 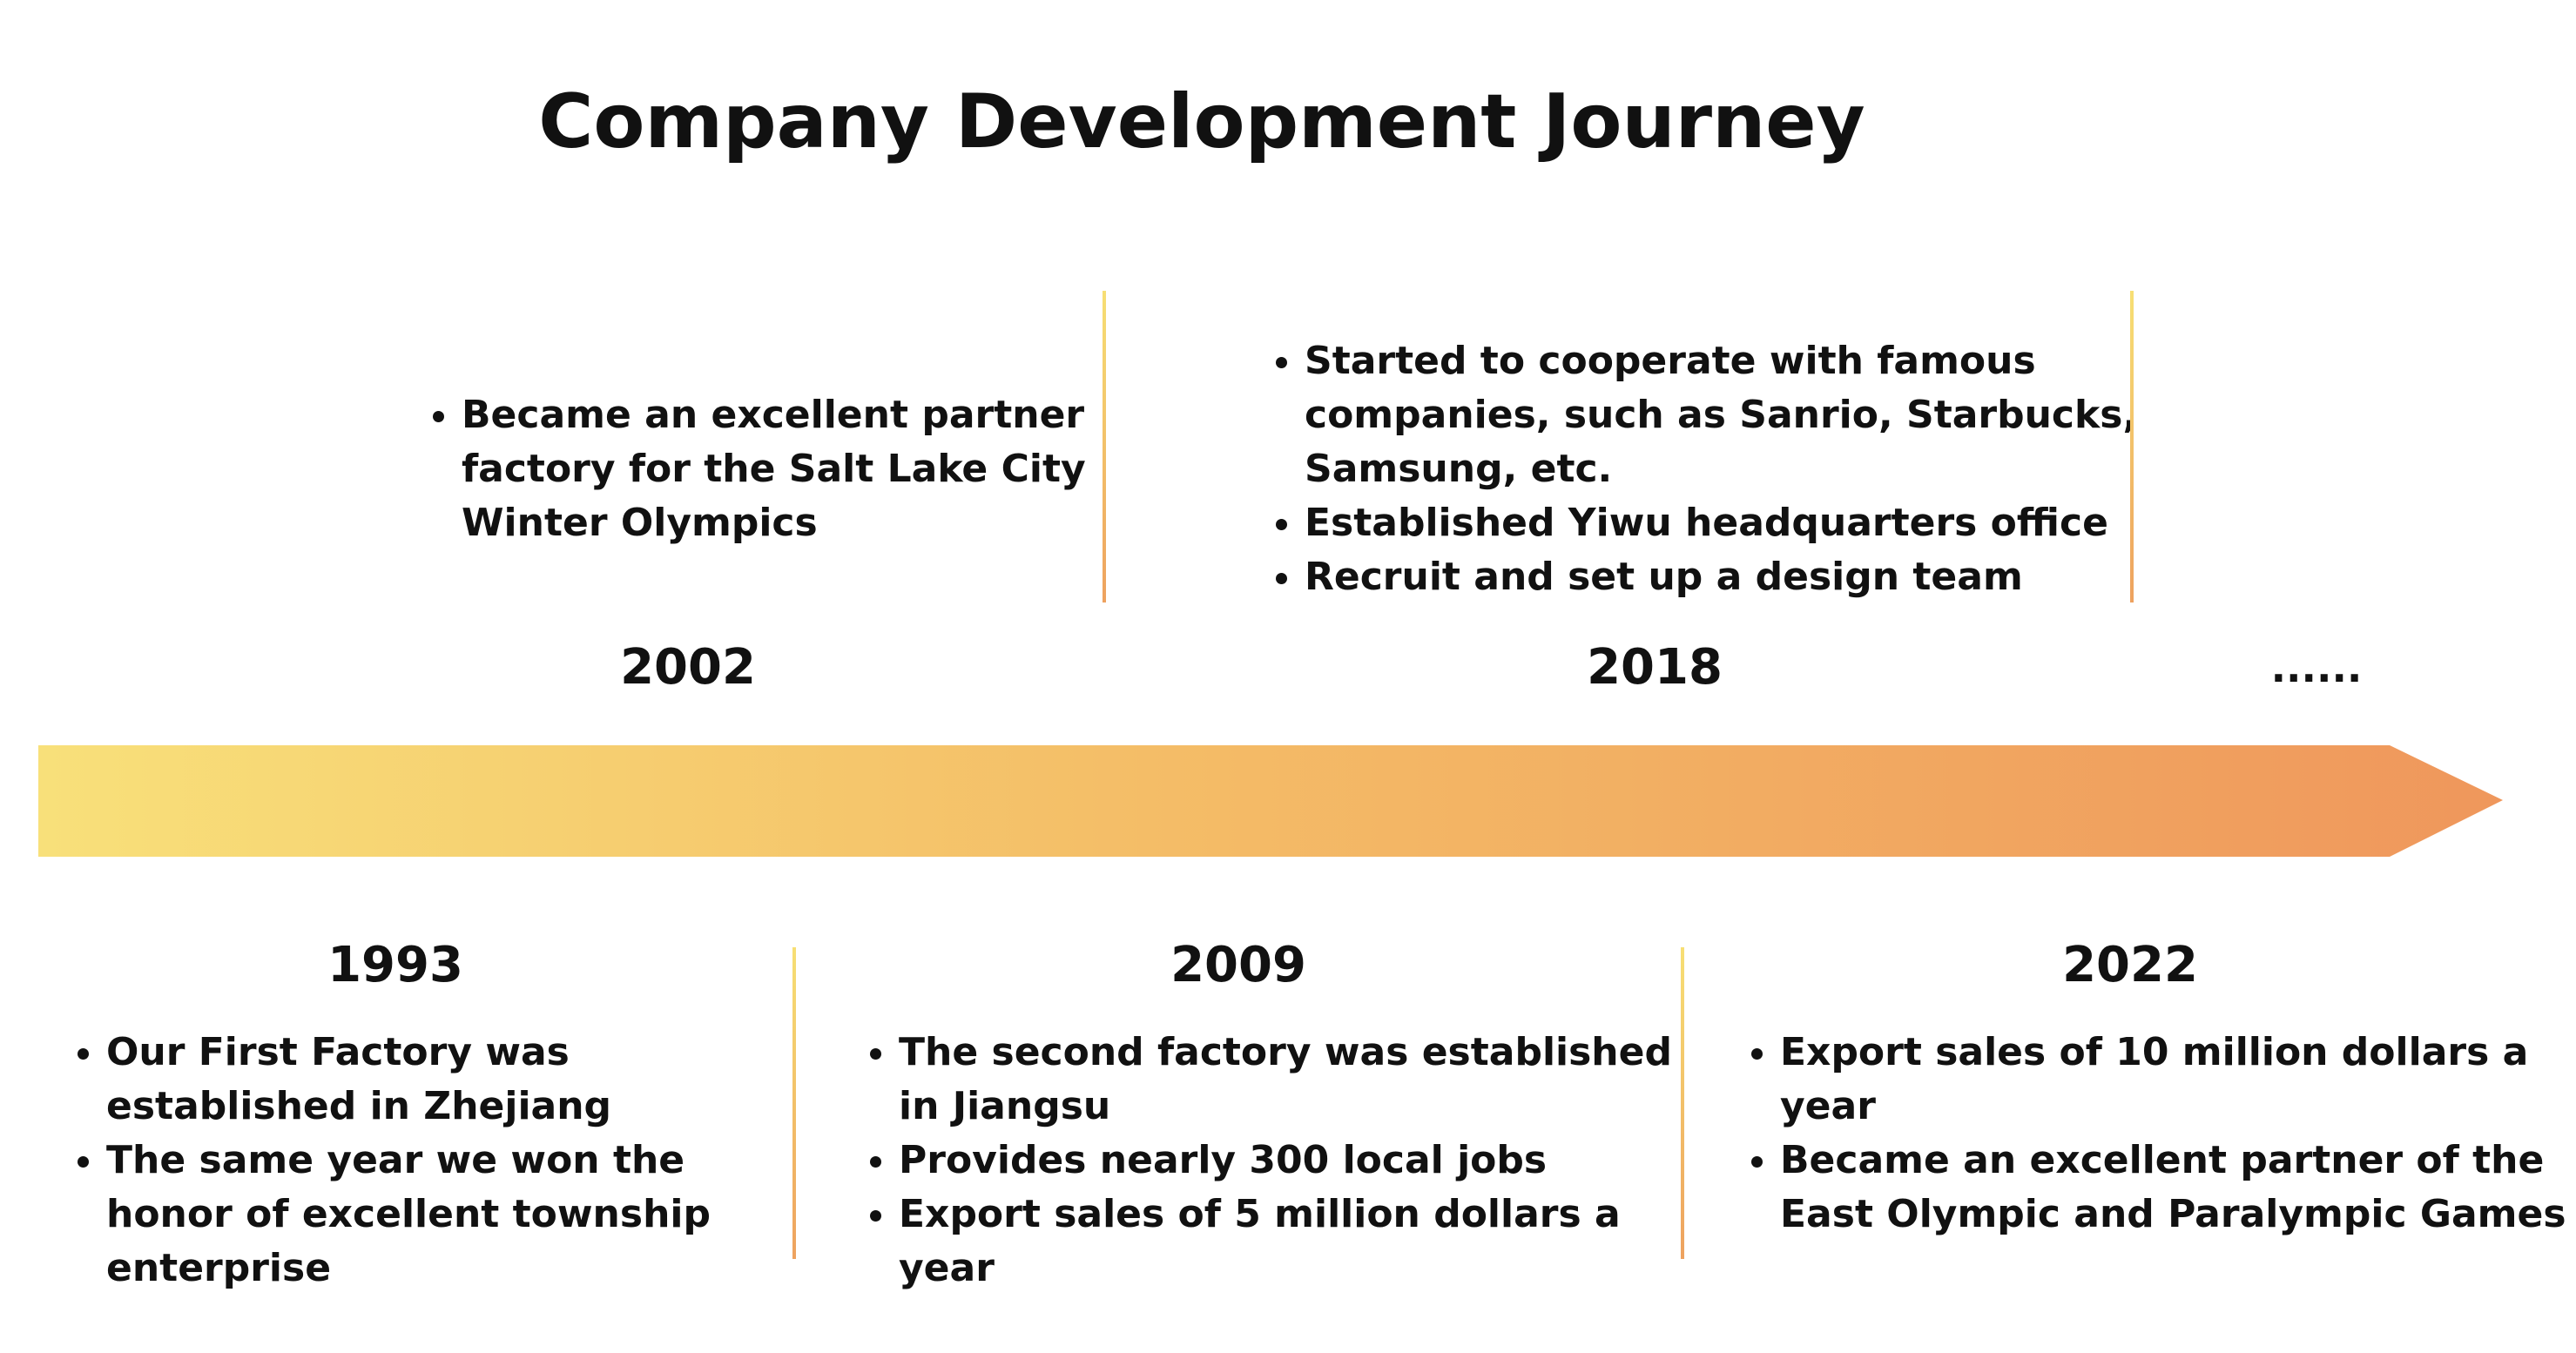 I want to click on year-label-1993: 1993, so click(x=395, y=965).